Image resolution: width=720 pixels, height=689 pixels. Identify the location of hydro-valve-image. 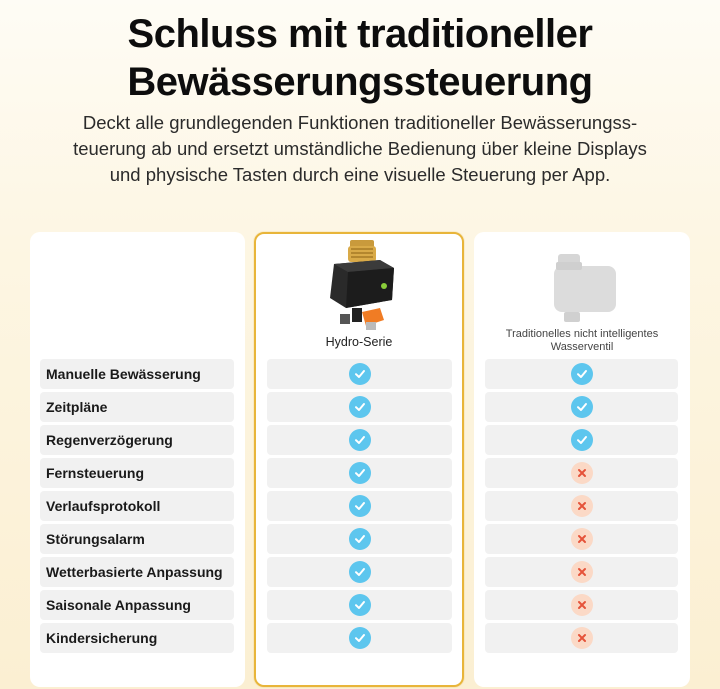
(362, 285).